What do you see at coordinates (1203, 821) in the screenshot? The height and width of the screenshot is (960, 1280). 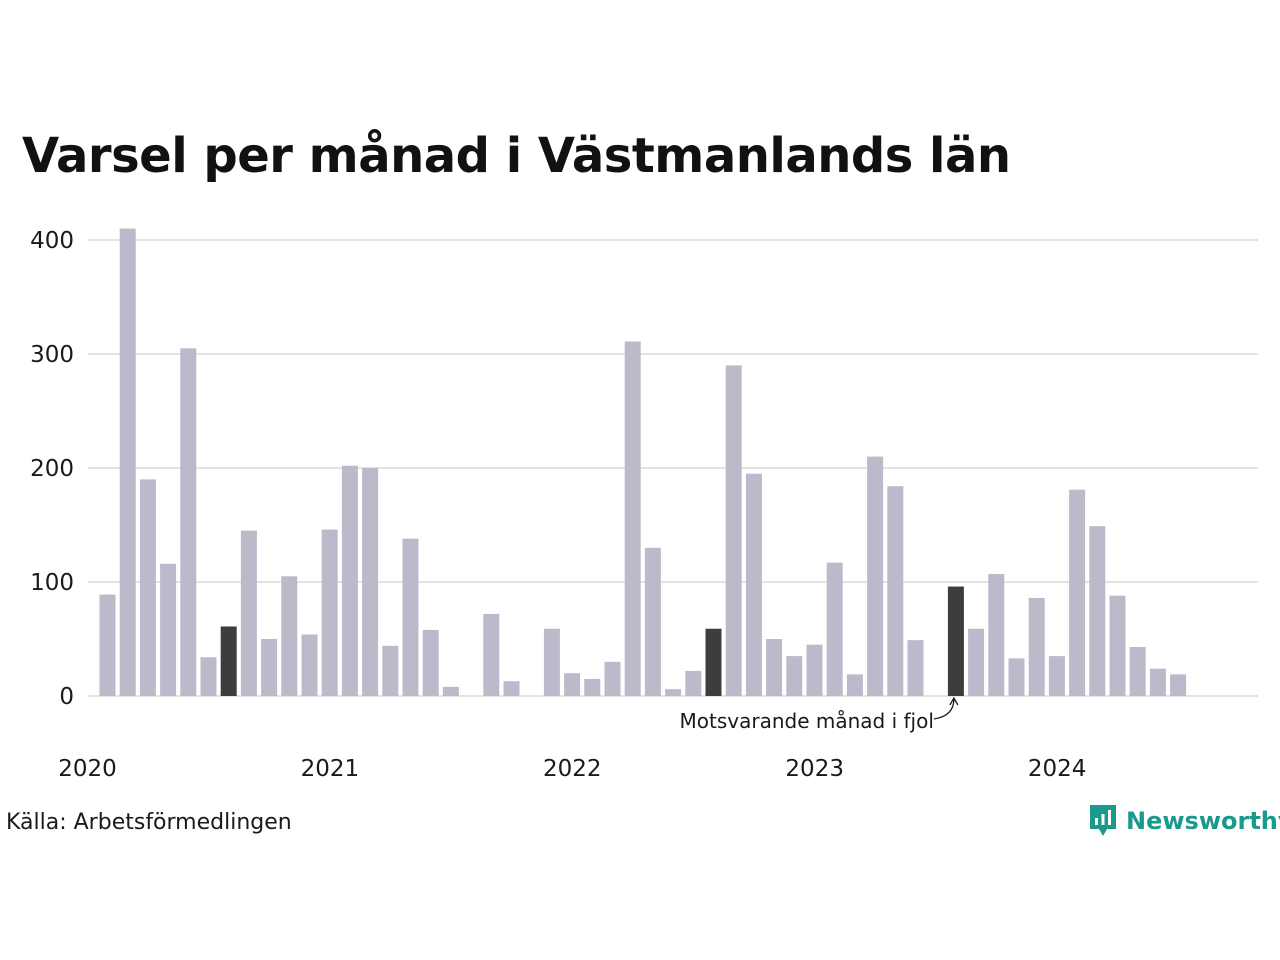 I see `brand-name: Newsworthy` at bounding box center [1203, 821].